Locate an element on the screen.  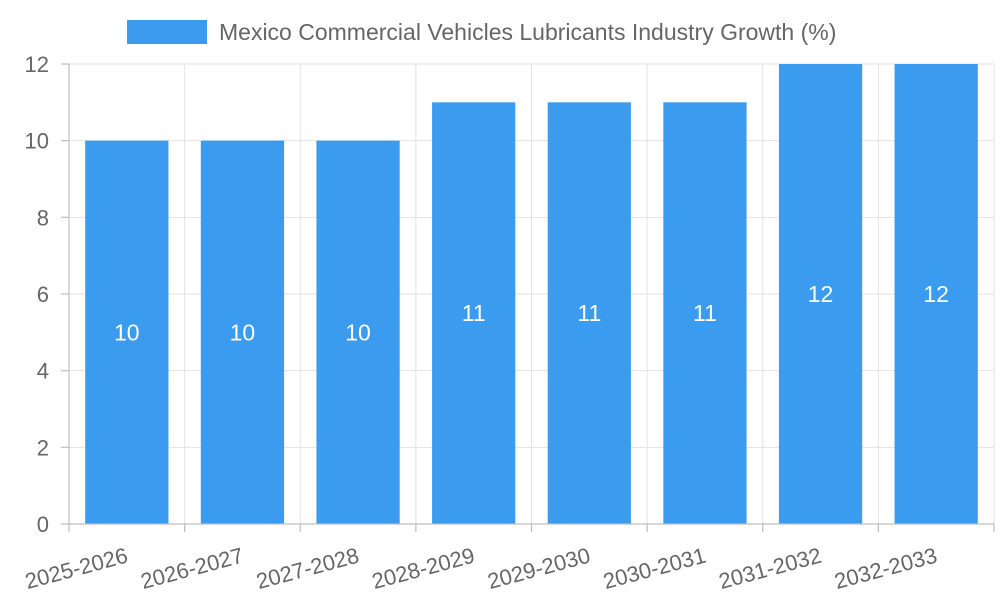
data-label-2027-2028: 10 is located at coordinates (358, 332).